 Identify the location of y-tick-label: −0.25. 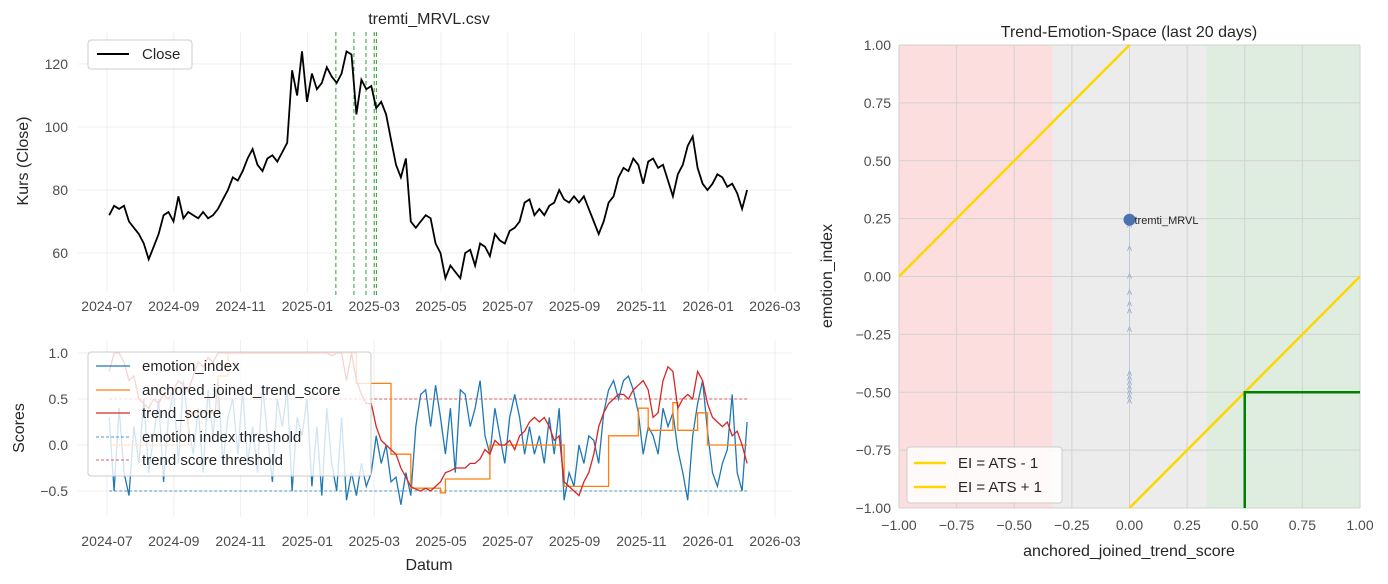
(874, 334).